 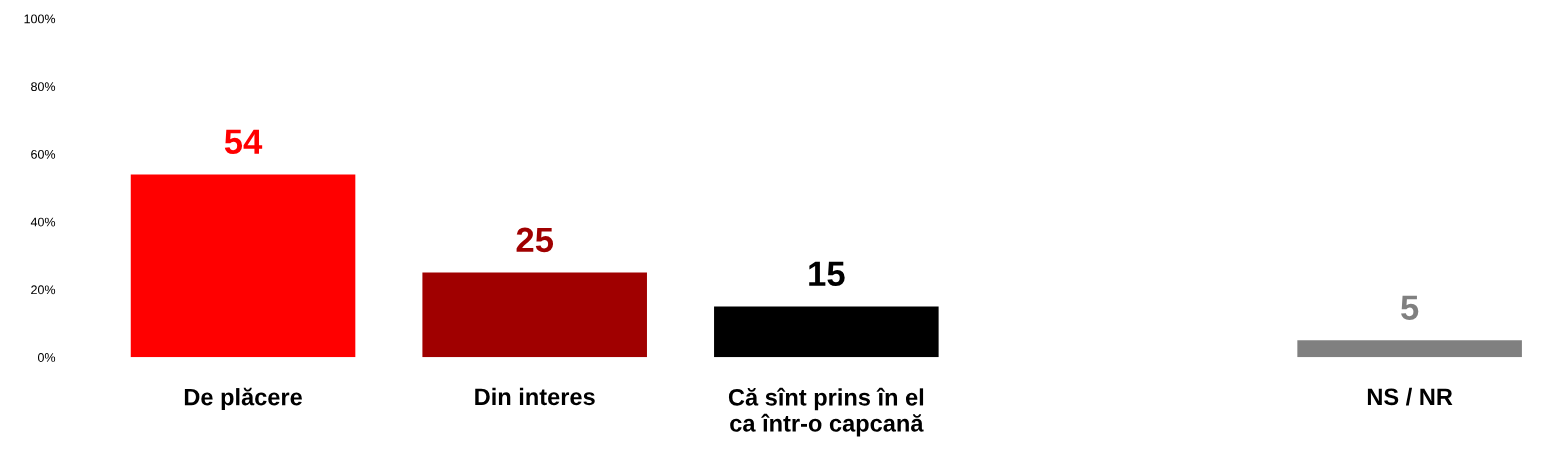 What do you see at coordinates (243, 399) in the screenshot?
I see `x-tick-label: De plăcere` at bounding box center [243, 399].